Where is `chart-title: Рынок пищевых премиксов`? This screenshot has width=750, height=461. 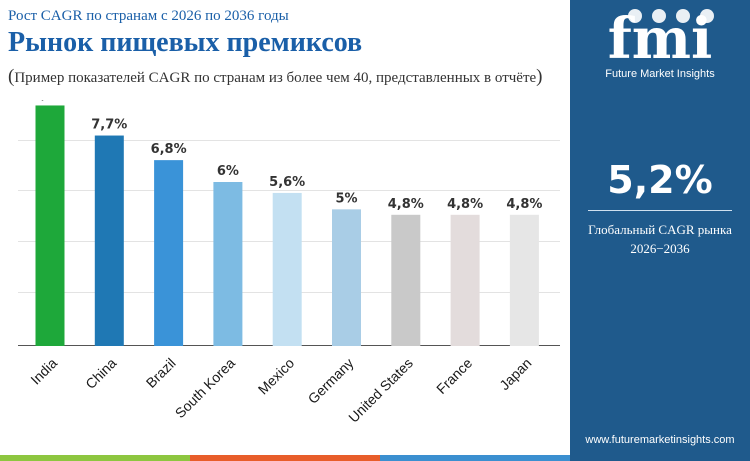
chart-title: Рынок пищевых премиксов is located at coordinates (185, 42).